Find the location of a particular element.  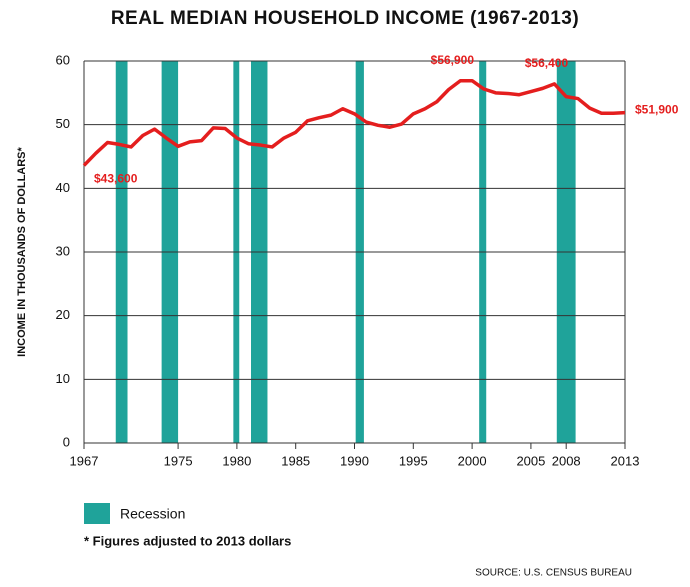

y-tick-label: 0 is located at coordinates (66, 441).